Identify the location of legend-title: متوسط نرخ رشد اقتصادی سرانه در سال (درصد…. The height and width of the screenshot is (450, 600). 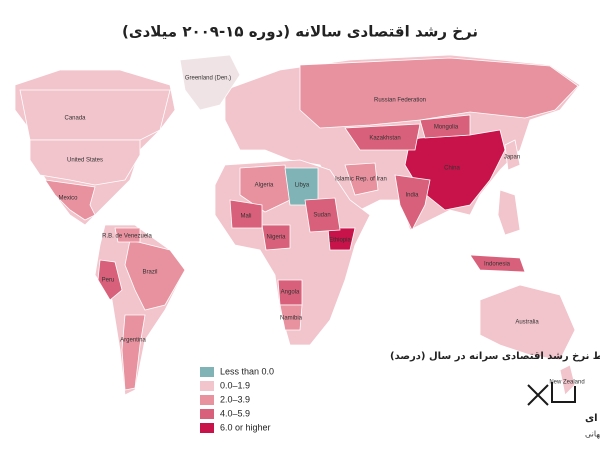
(495, 356).